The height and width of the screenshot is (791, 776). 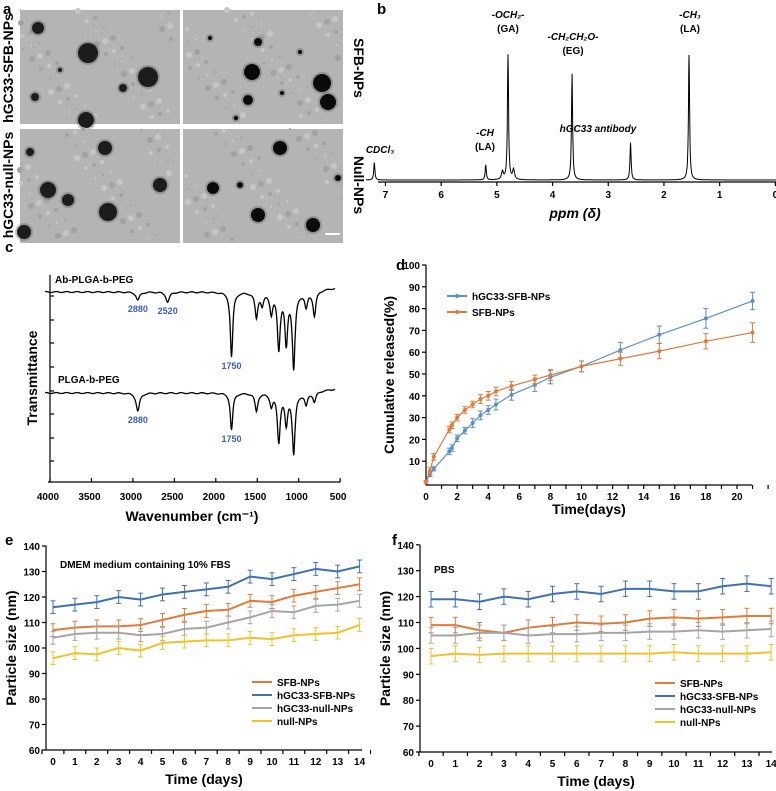 I want to click on panel-label-d: d, so click(x=400, y=265).